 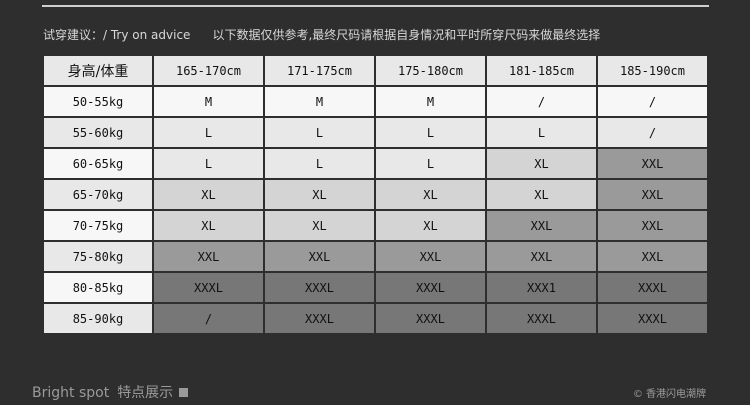 What do you see at coordinates (71, 393) in the screenshot?
I see `bright-spot-en: Bright spot` at bounding box center [71, 393].